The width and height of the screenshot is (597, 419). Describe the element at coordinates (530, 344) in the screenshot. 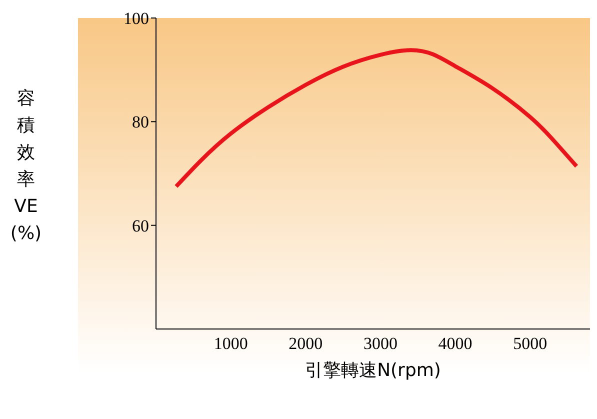

I see `x-tick-label: 5000` at that location.